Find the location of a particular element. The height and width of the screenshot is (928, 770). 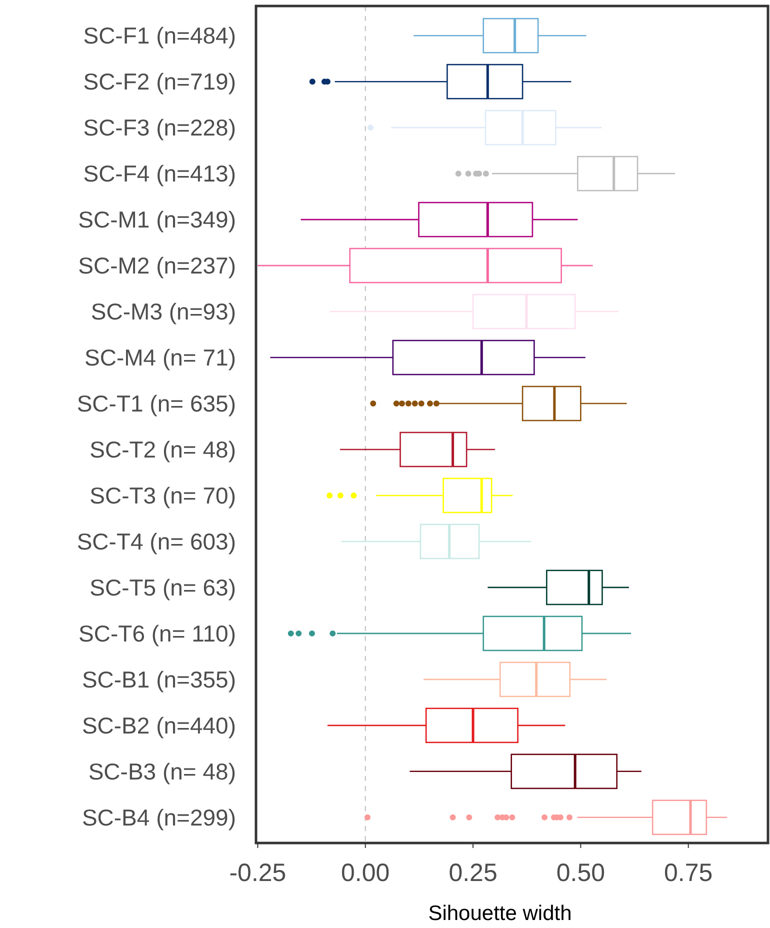

y-tick-label: SC-M3 (n=93) is located at coordinates (163, 311).